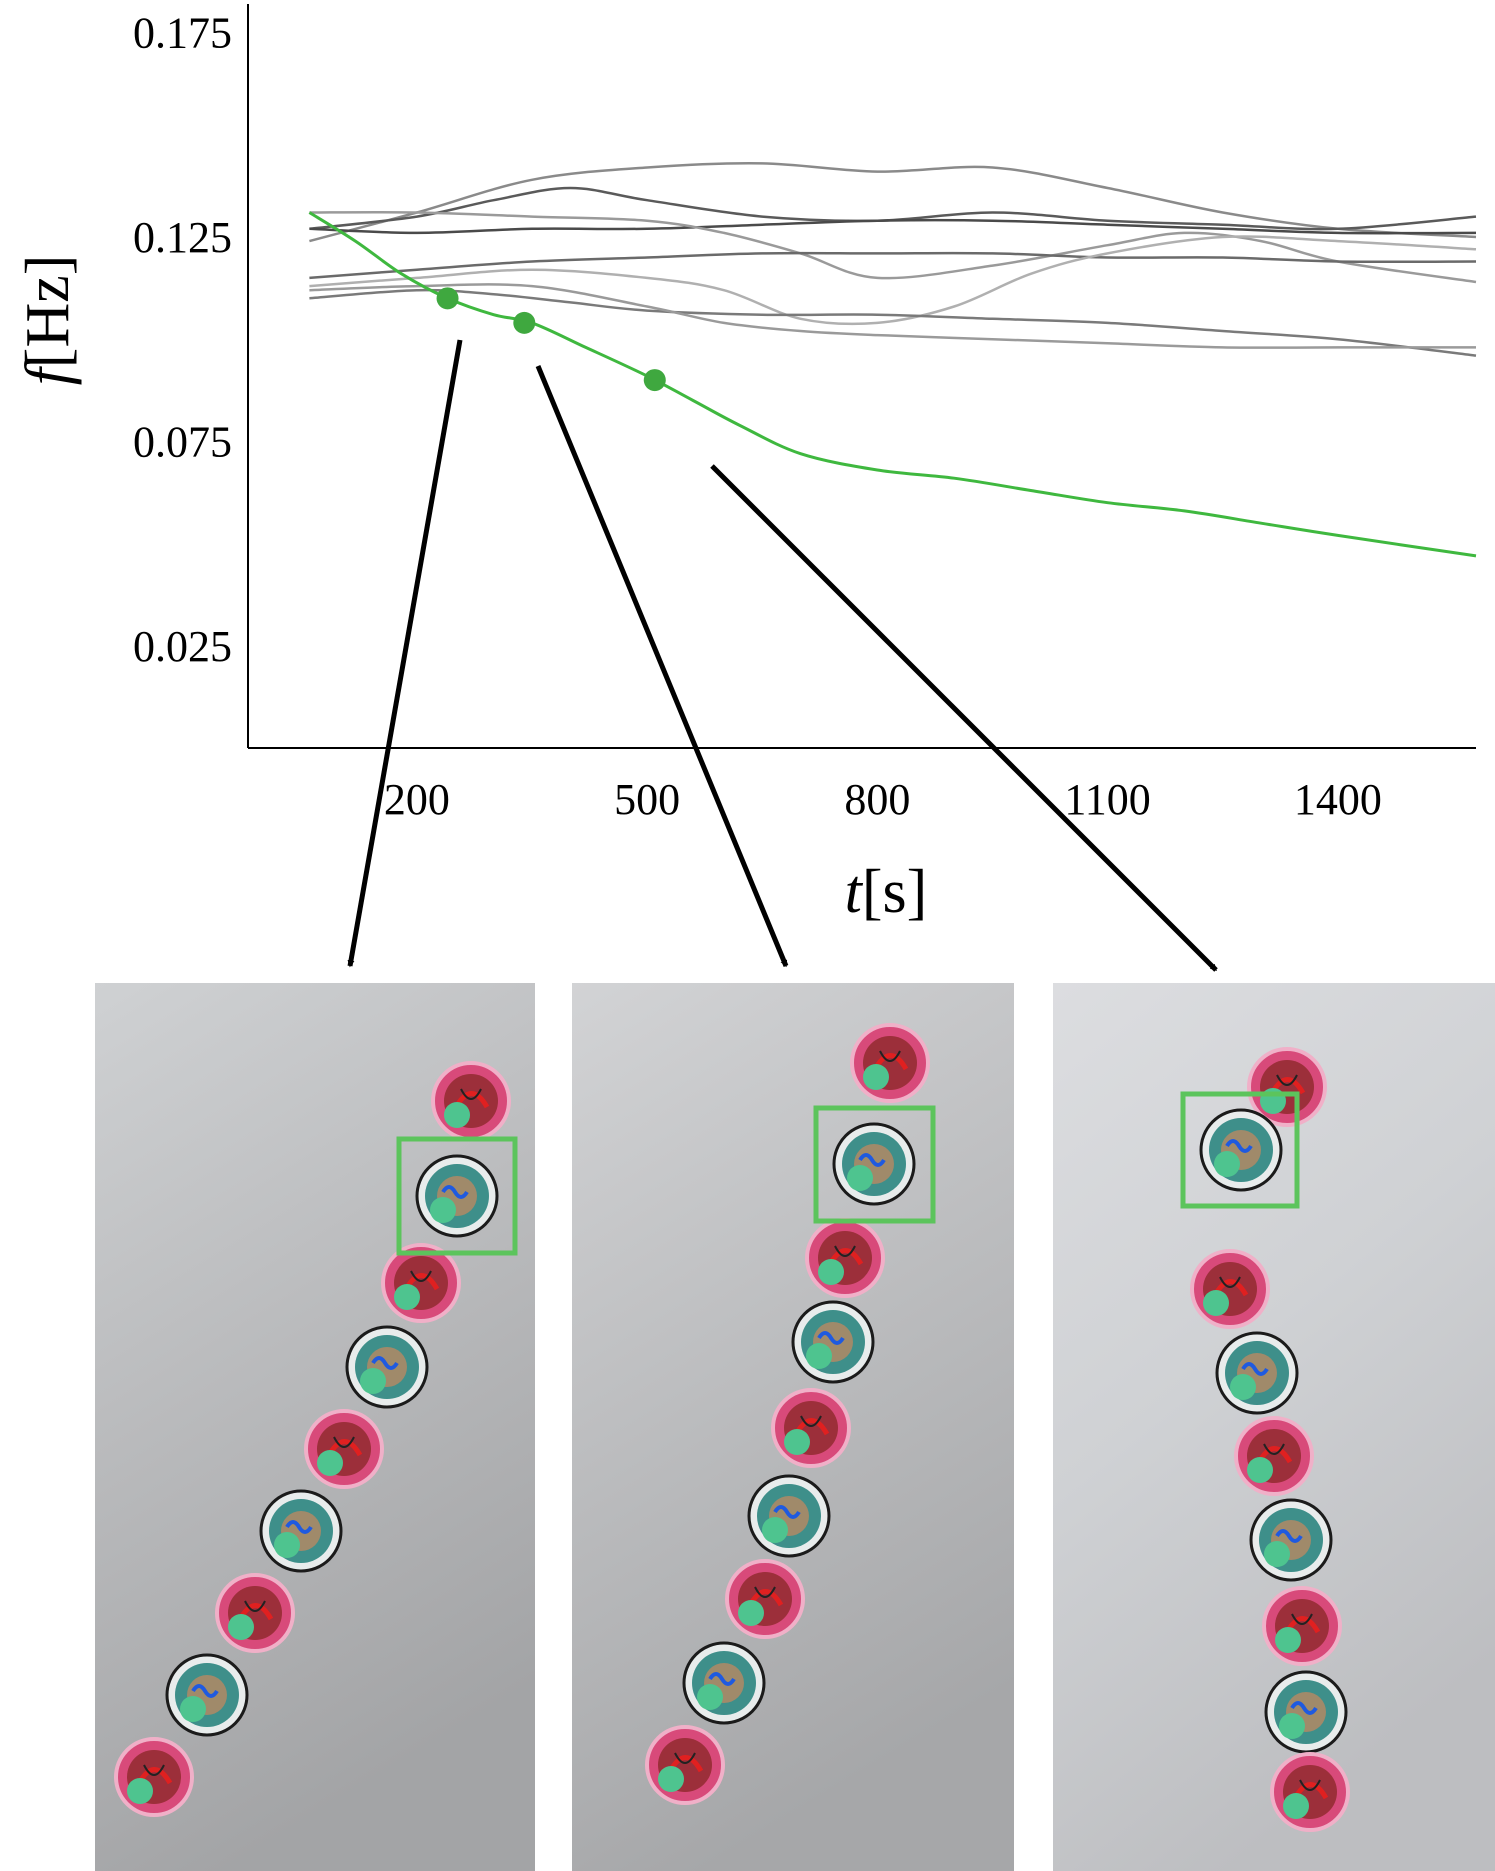  I want to click on x-tick-label: 500, so click(647, 799).